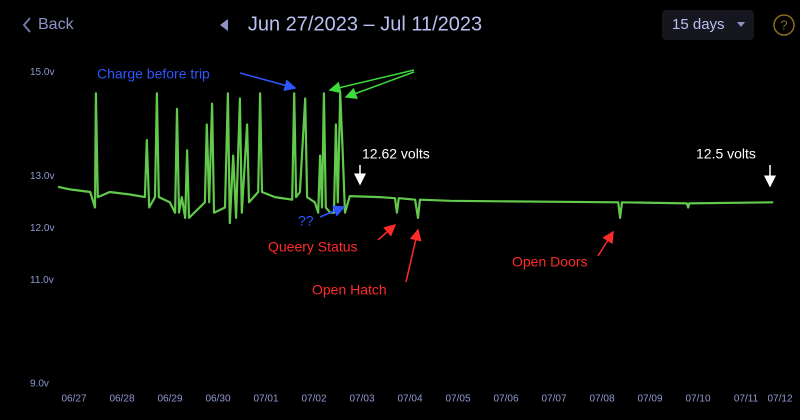 Image resolution: width=800 pixels, height=420 pixels. Describe the element at coordinates (457, 399) in the screenshot. I see `x-tick-label: 07/05` at that location.